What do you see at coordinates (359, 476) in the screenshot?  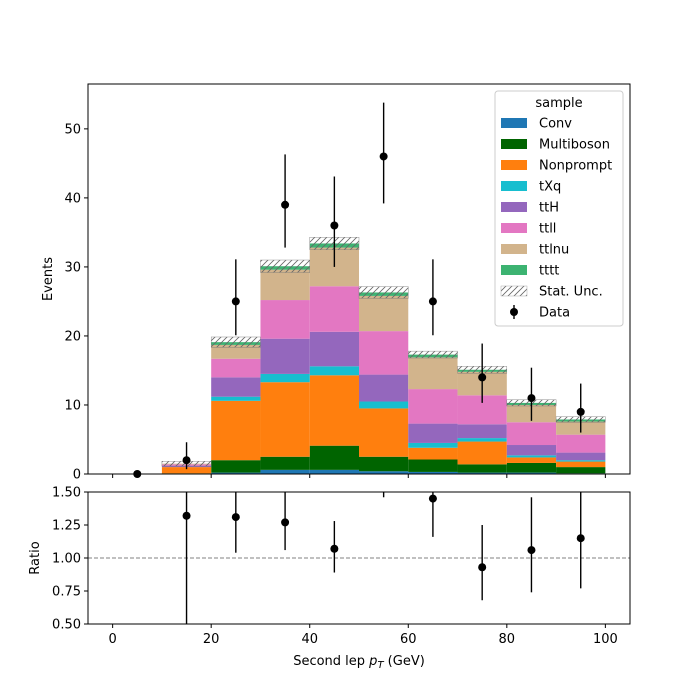 I see `main-x-ticks` at bounding box center [359, 476].